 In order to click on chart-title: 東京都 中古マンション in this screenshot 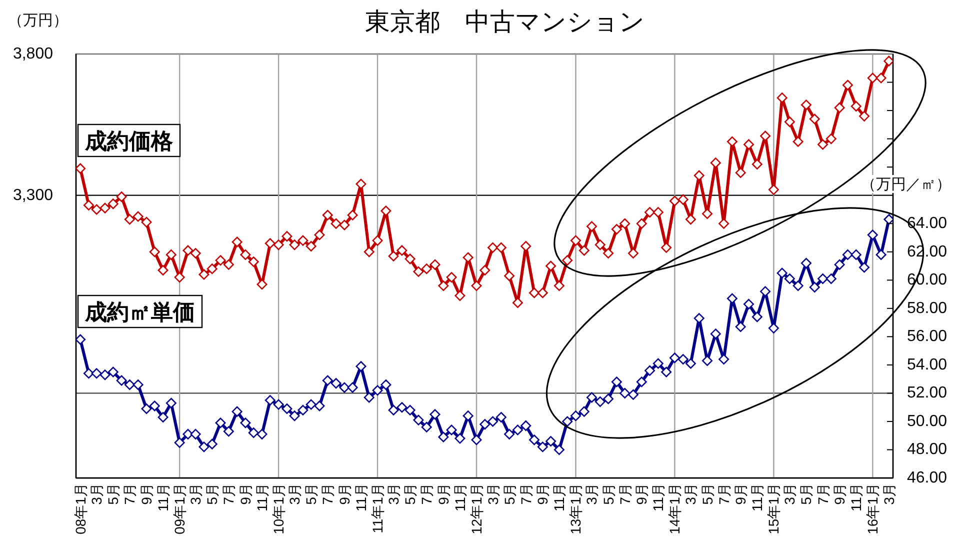, I will do `click(505, 22)`.